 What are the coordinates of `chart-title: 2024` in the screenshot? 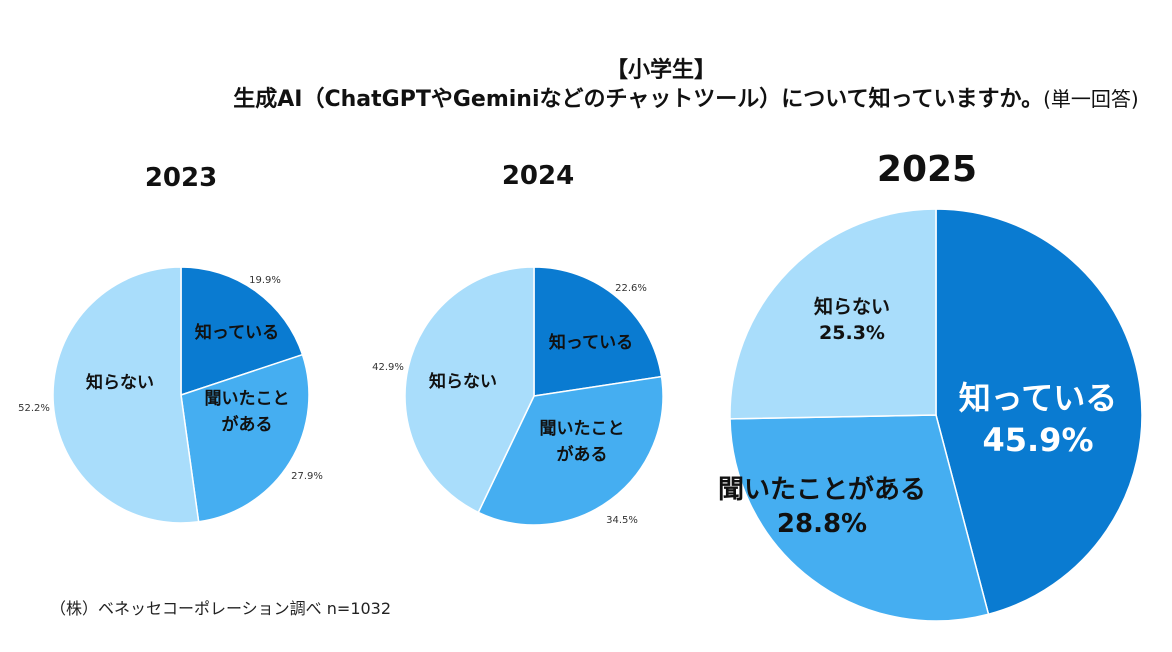 It's located at (538, 176).